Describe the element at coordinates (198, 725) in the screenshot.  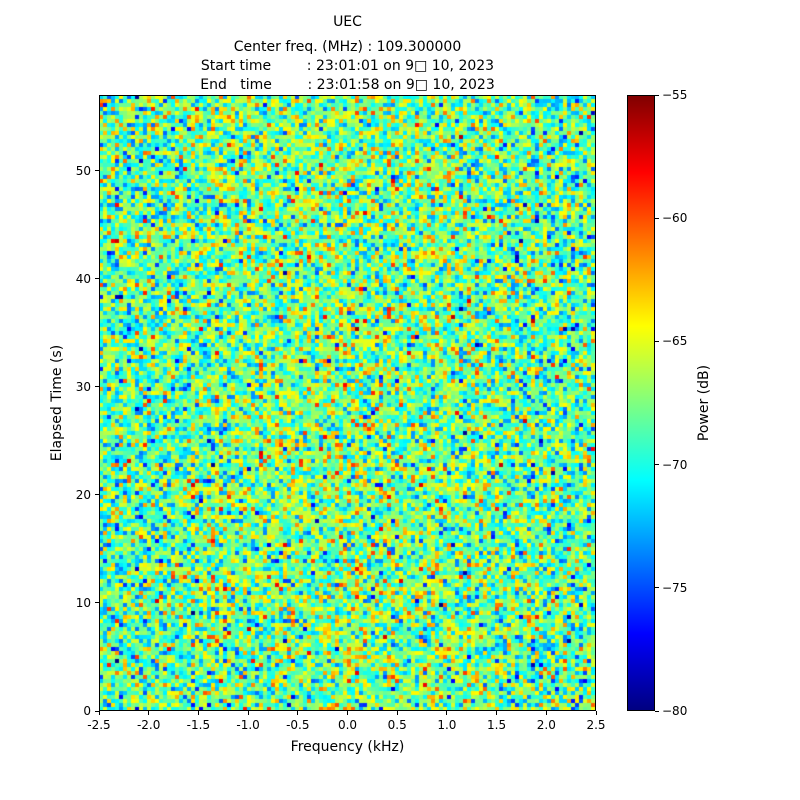
I see `x-tick-label: -1.5` at that location.